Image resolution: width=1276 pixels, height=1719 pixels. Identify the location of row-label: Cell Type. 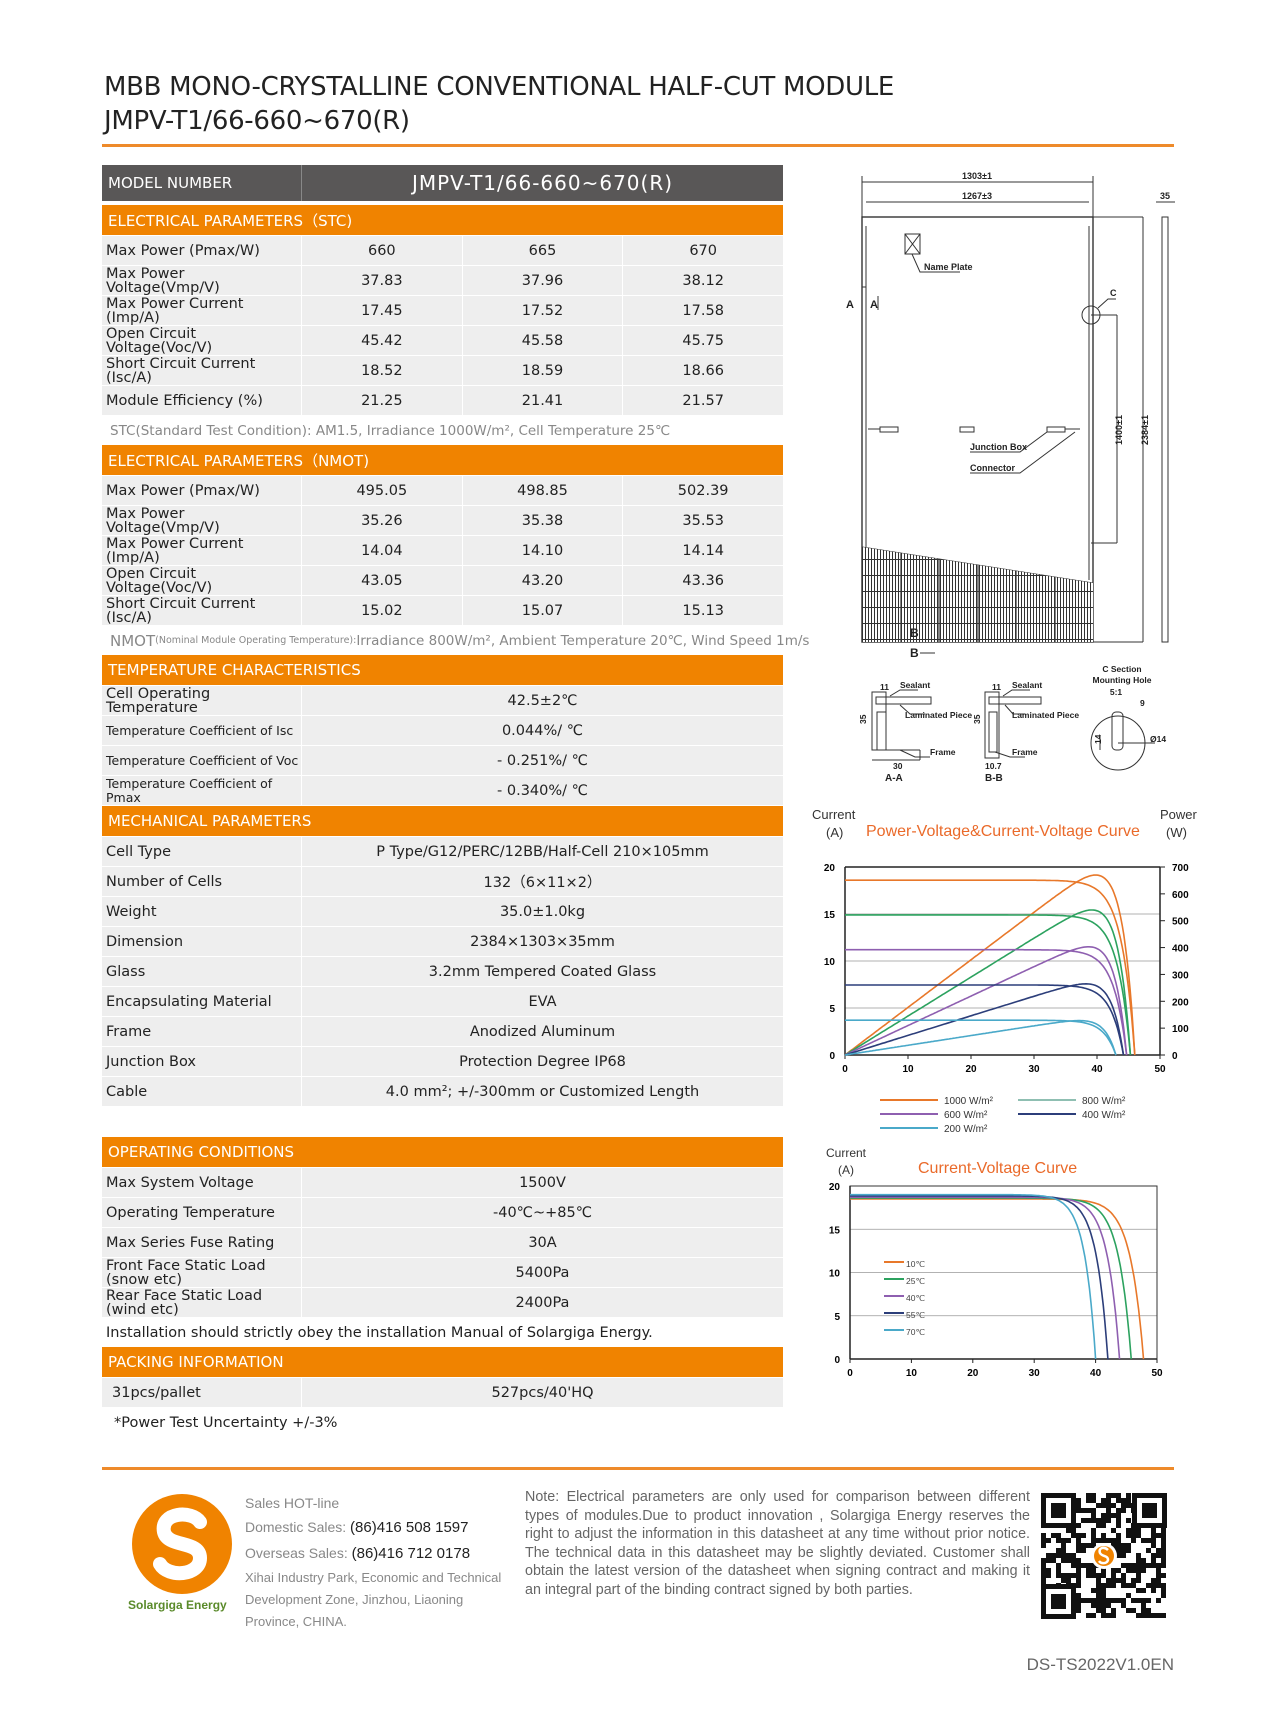
(202, 851).